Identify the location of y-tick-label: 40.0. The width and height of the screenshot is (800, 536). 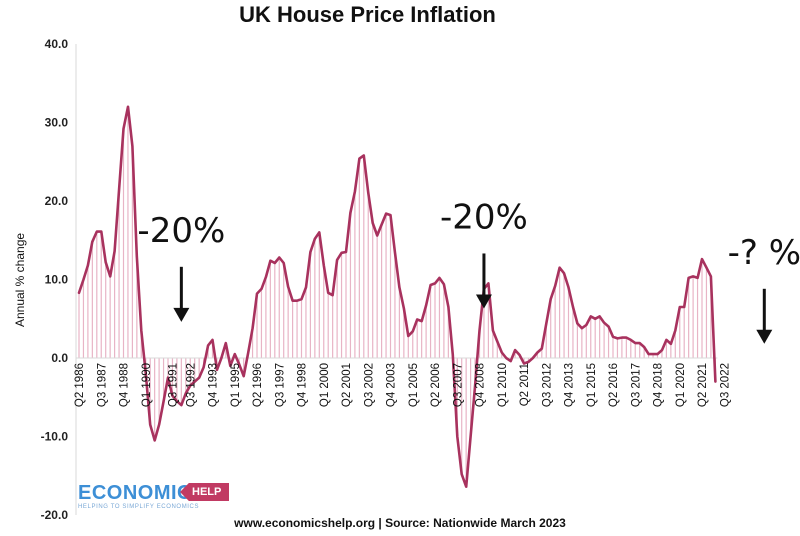
(57, 44).